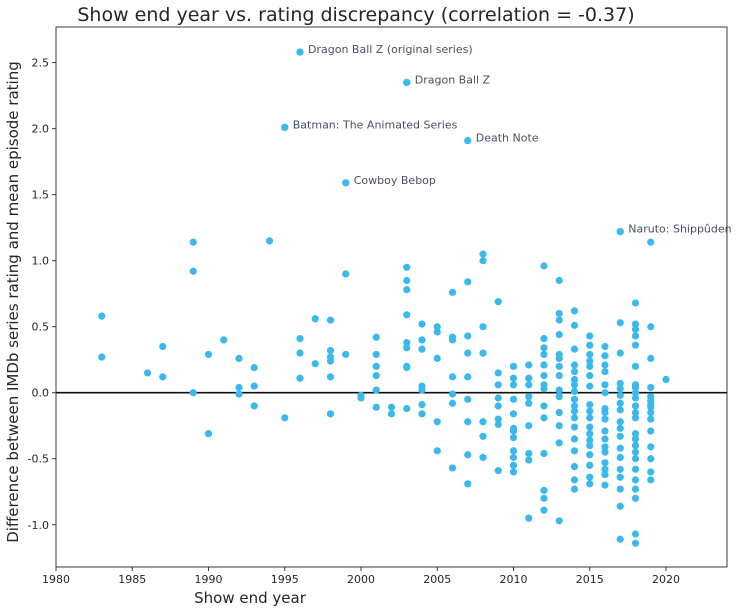 This screenshot has width=736, height=612. I want to click on x-axis-label: Show end year, so click(250, 598).